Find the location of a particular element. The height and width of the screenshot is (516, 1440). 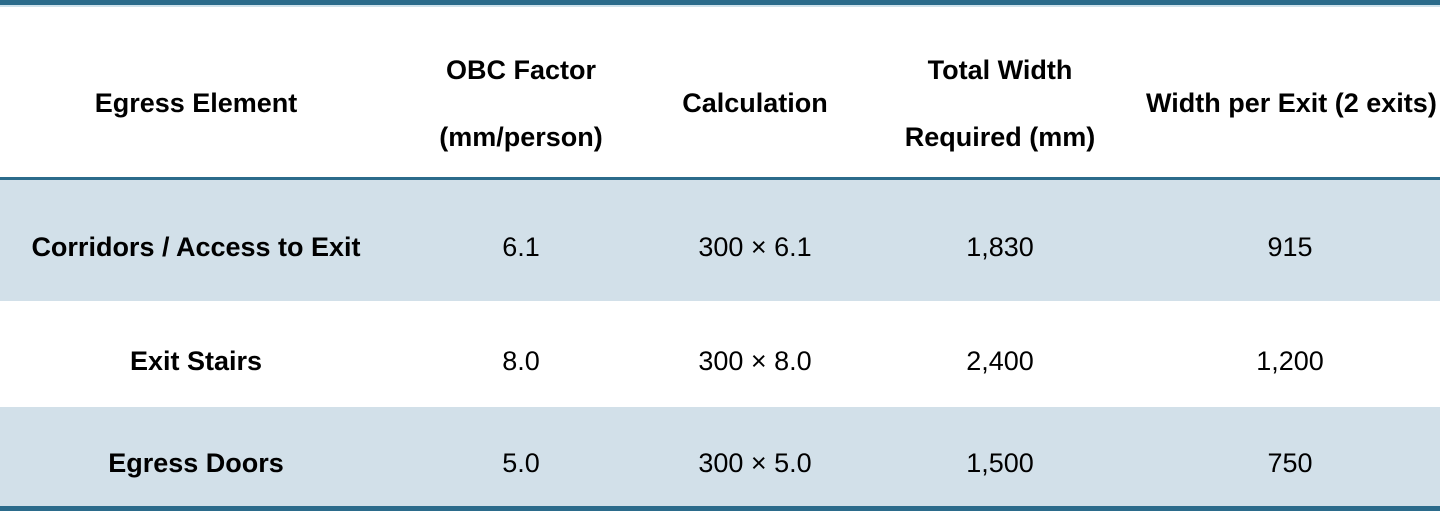

cell-calculation: 300 × 6.1 is located at coordinates (755, 240).